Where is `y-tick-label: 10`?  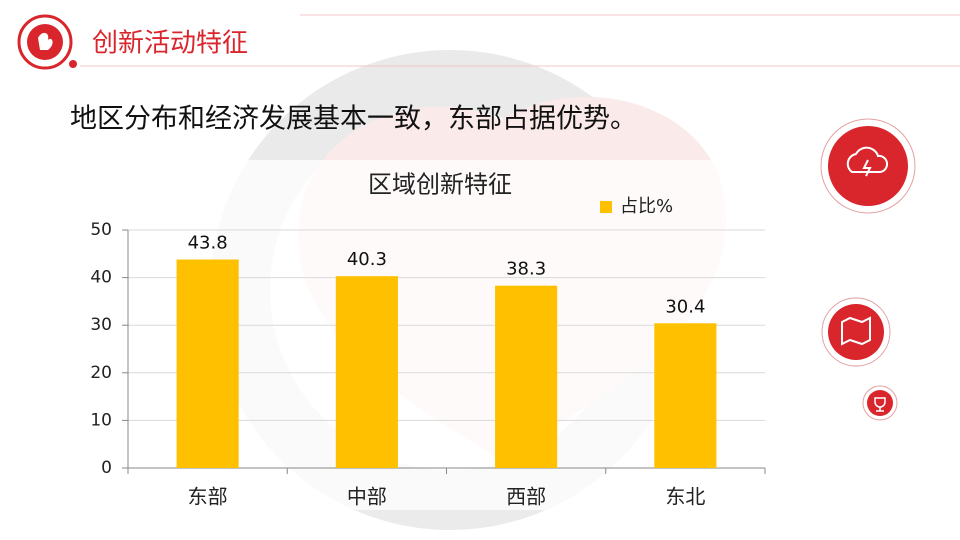 y-tick-label: 10 is located at coordinates (101, 420).